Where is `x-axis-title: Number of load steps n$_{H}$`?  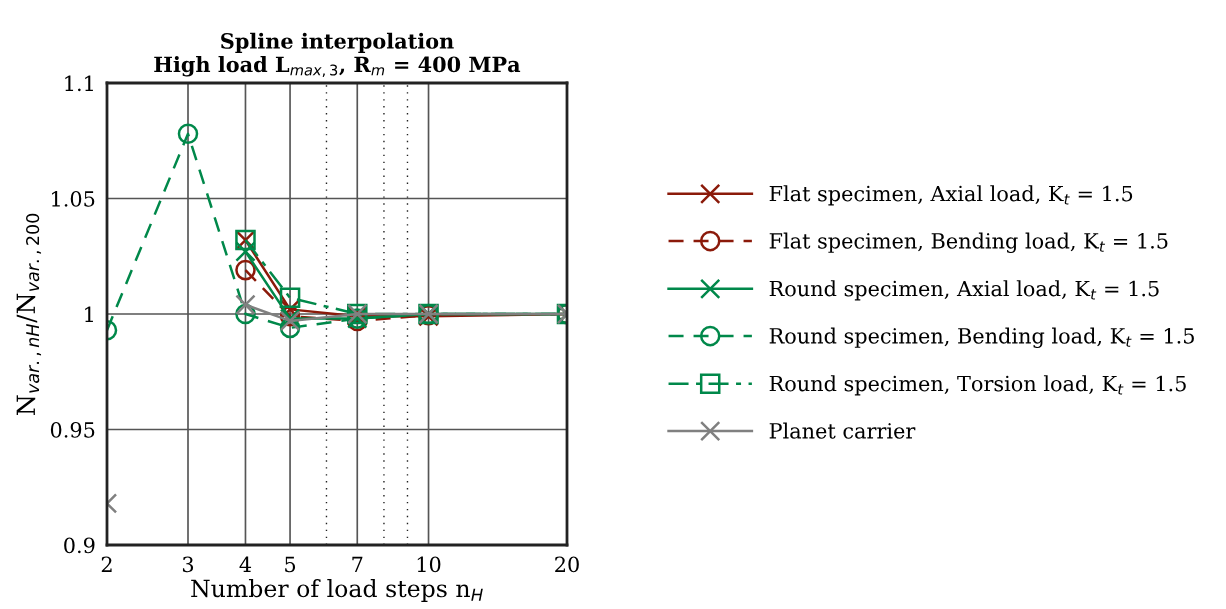 x-axis-title: Number of load steps n$_{H}$ is located at coordinates (337, 590).